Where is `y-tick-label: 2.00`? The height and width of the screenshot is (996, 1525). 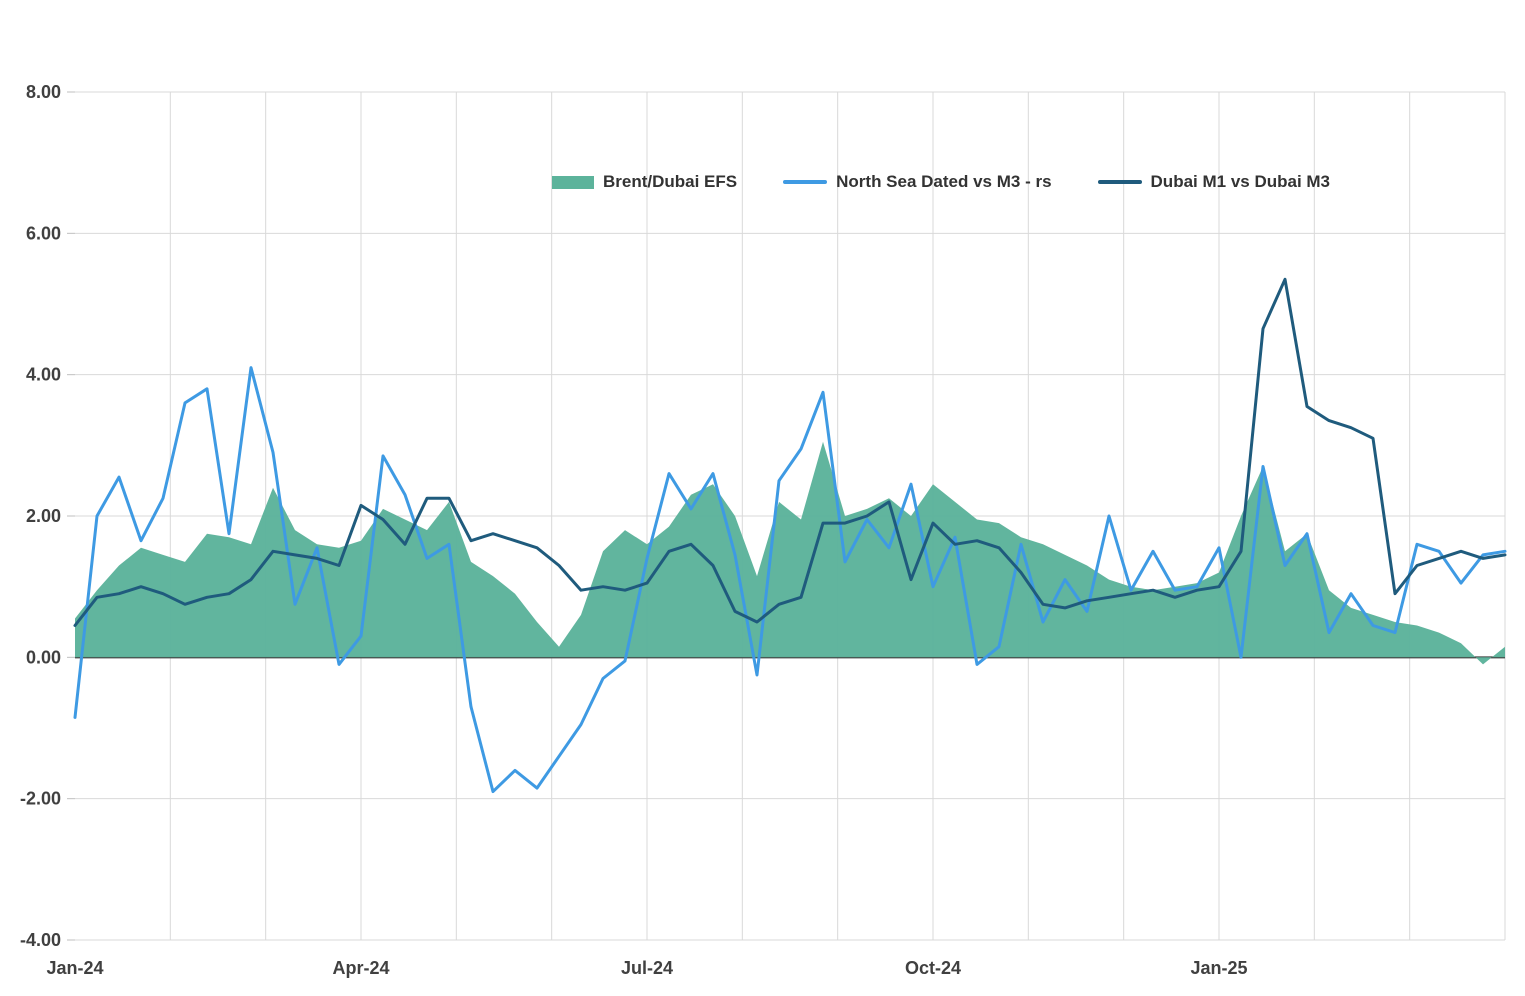 y-tick-label: 2.00 is located at coordinates (43, 516).